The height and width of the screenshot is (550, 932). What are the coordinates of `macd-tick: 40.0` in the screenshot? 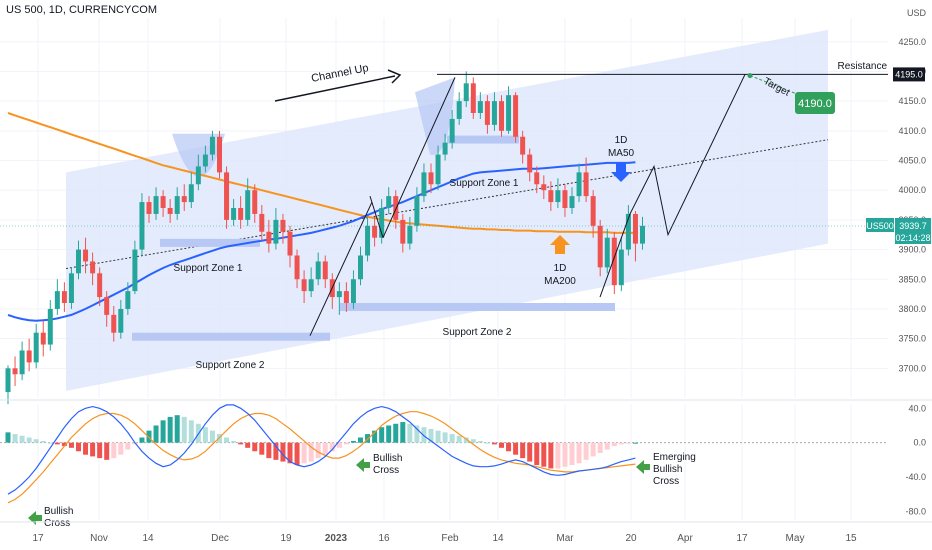 It's located at (917, 408).